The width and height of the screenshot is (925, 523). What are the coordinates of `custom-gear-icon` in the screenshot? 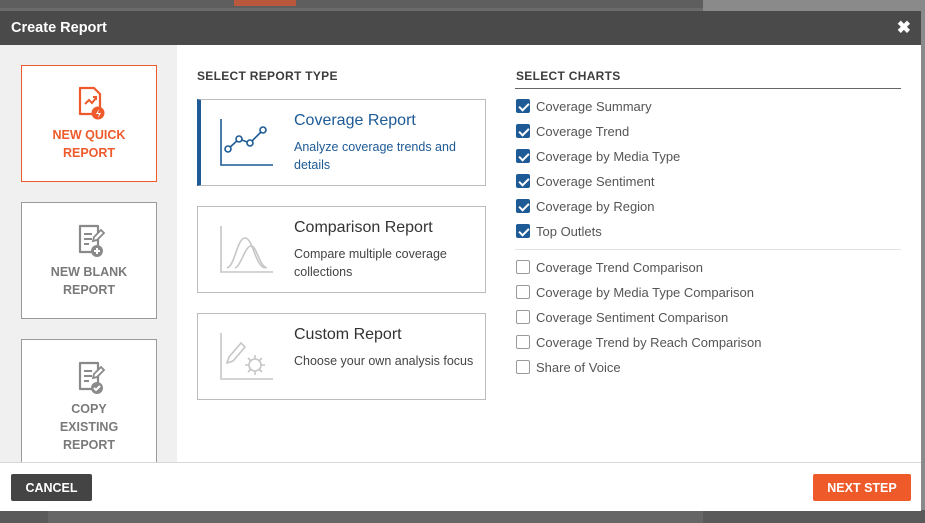 It's located at (246, 356).